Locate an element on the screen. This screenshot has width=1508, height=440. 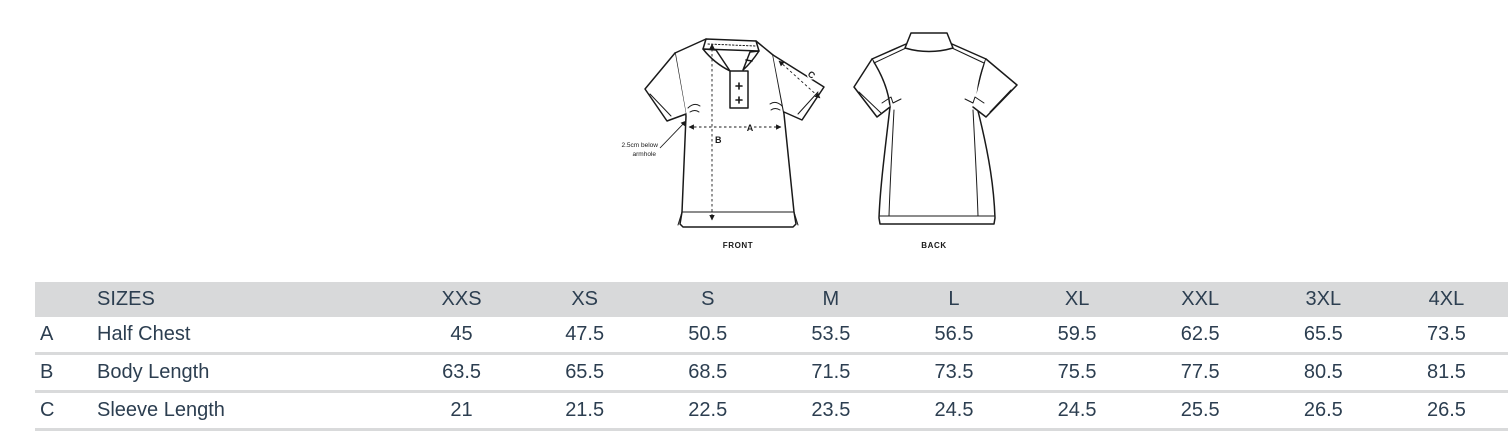
cell-value: 47.5 is located at coordinates (585, 336).